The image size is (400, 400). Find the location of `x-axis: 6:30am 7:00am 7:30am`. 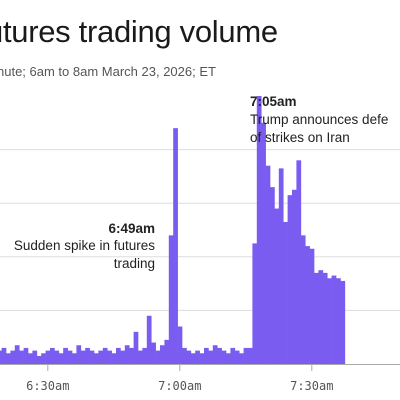

x-axis: 6:30am 7:00am 7:30am is located at coordinates (200, 378).